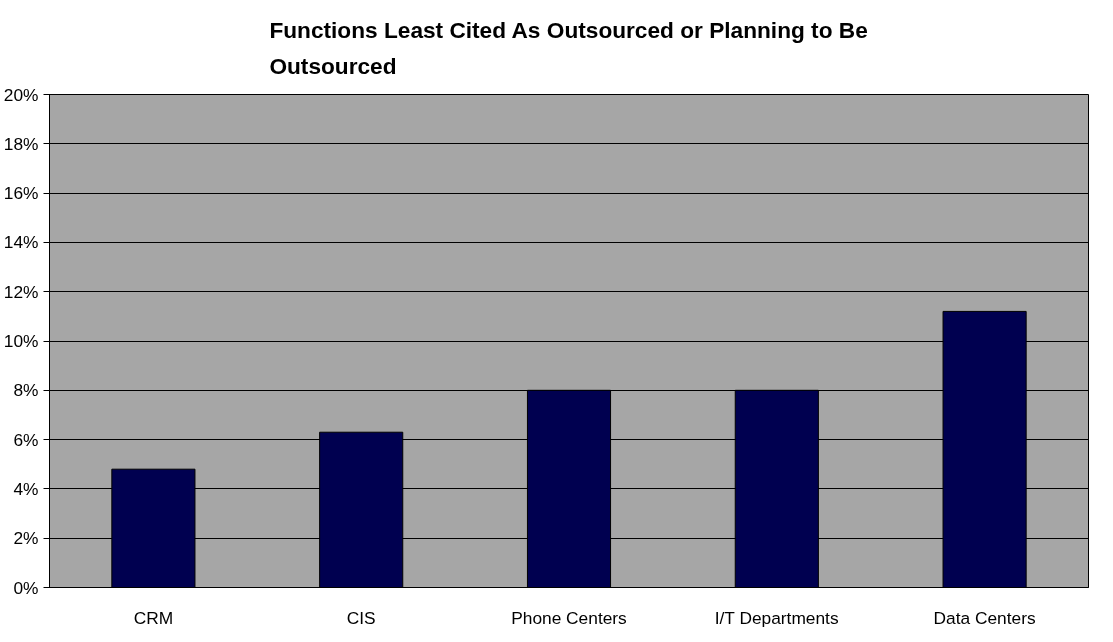 Image resolution: width=1113 pixels, height=642 pixels. Describe the element at coordinates (21, 193) in the screenshot. I see `y-tick-label: 16%` at that location.